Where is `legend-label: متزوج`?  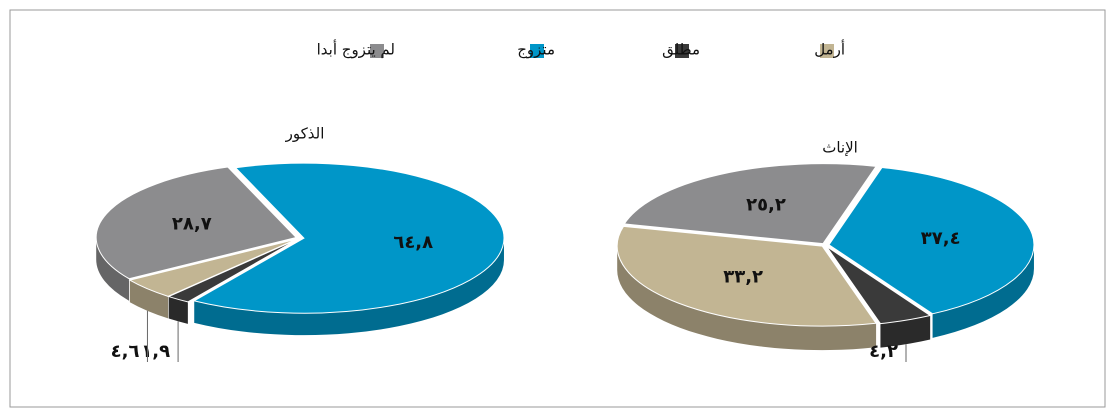
legend-label: متزوج is located at coordinates (536, 50).